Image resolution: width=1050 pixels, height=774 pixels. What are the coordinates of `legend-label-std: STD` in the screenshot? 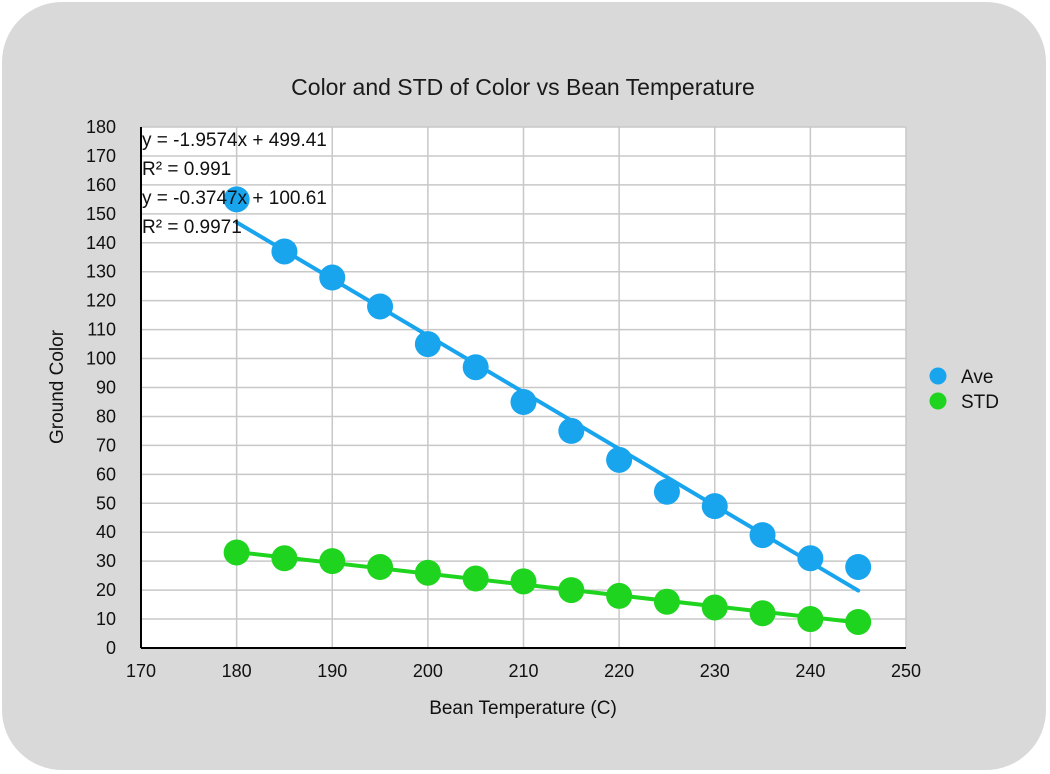 It's located at (980, 402).